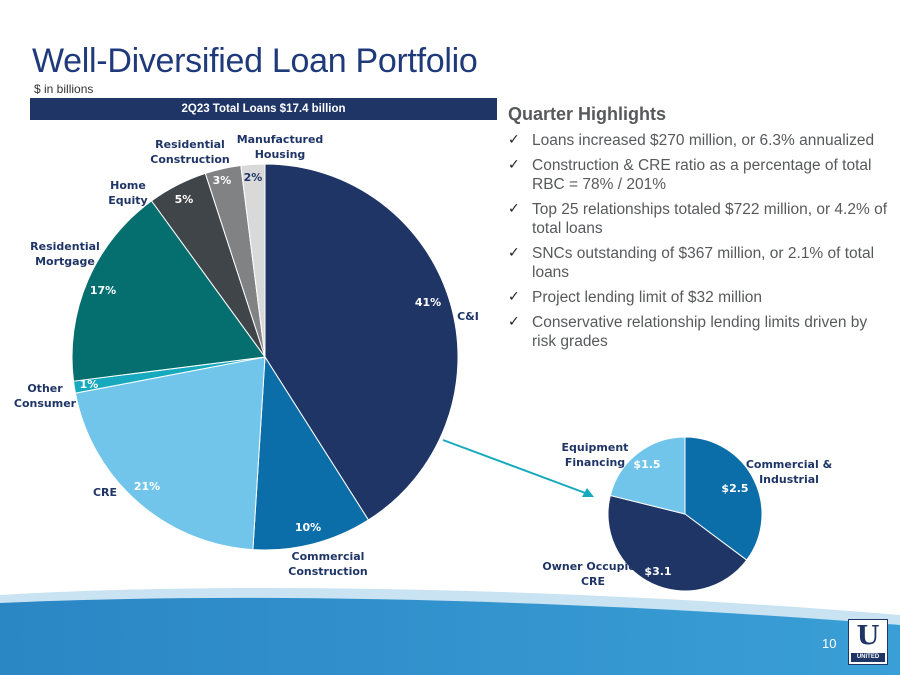 The height and width of the screenshot is (675, 900). I want to click on page-title: Well-Diversified Loan Portfolio, so click(255, 61).